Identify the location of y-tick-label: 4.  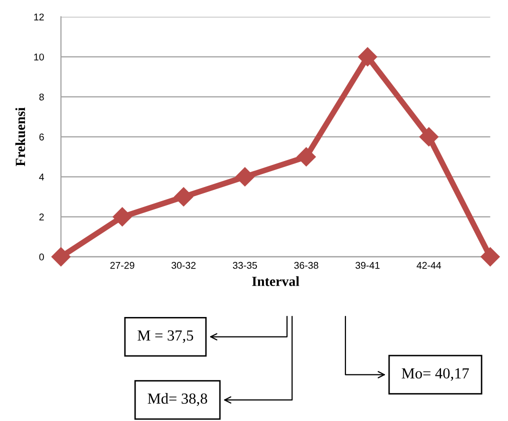
(41, 177).